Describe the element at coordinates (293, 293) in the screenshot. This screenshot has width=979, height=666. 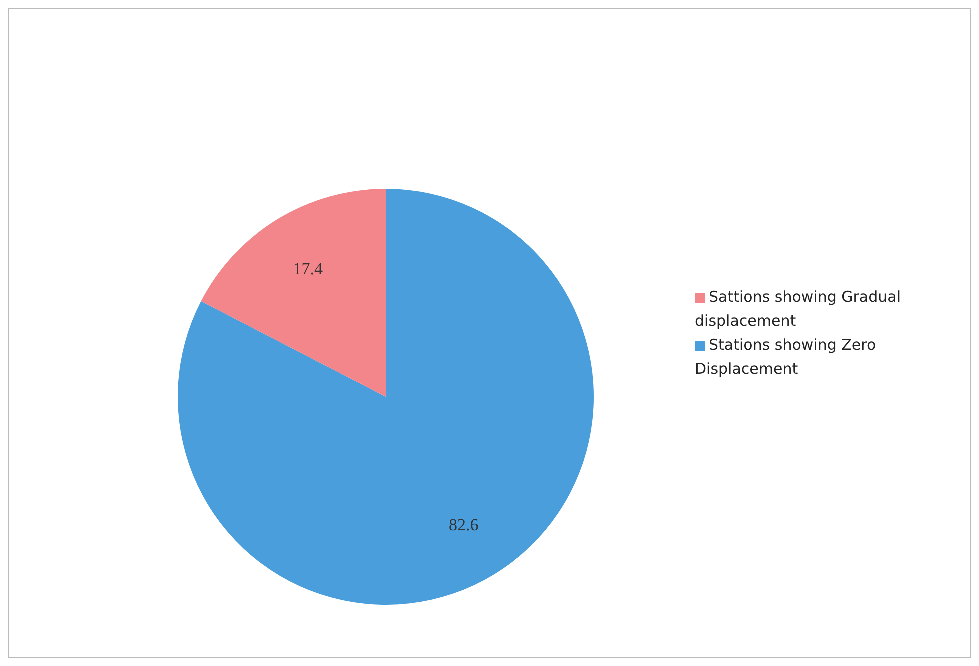
I see `pie-slice` at that location.